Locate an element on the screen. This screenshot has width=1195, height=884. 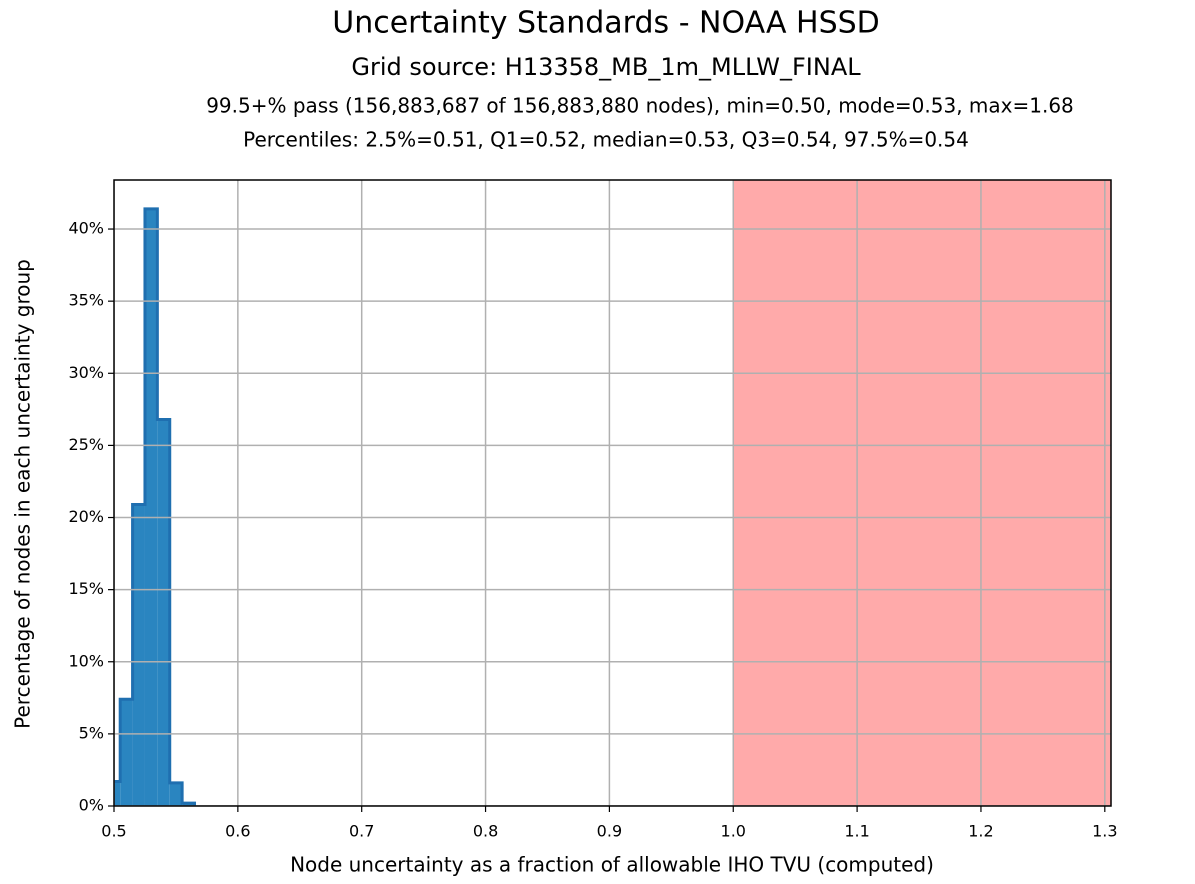
x-tick-label: 1.0 is located at coordinates (733, 831).